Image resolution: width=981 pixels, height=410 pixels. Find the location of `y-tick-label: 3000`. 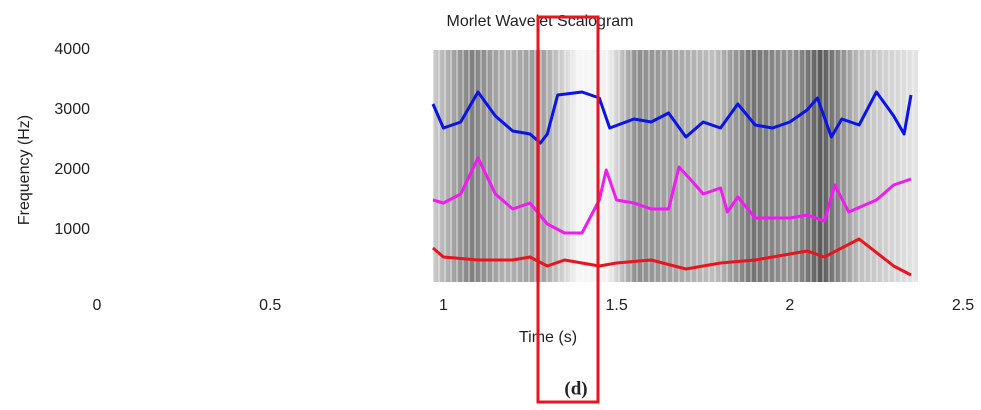

y-tick-label: 3000 is located at coordinates (72, 109).